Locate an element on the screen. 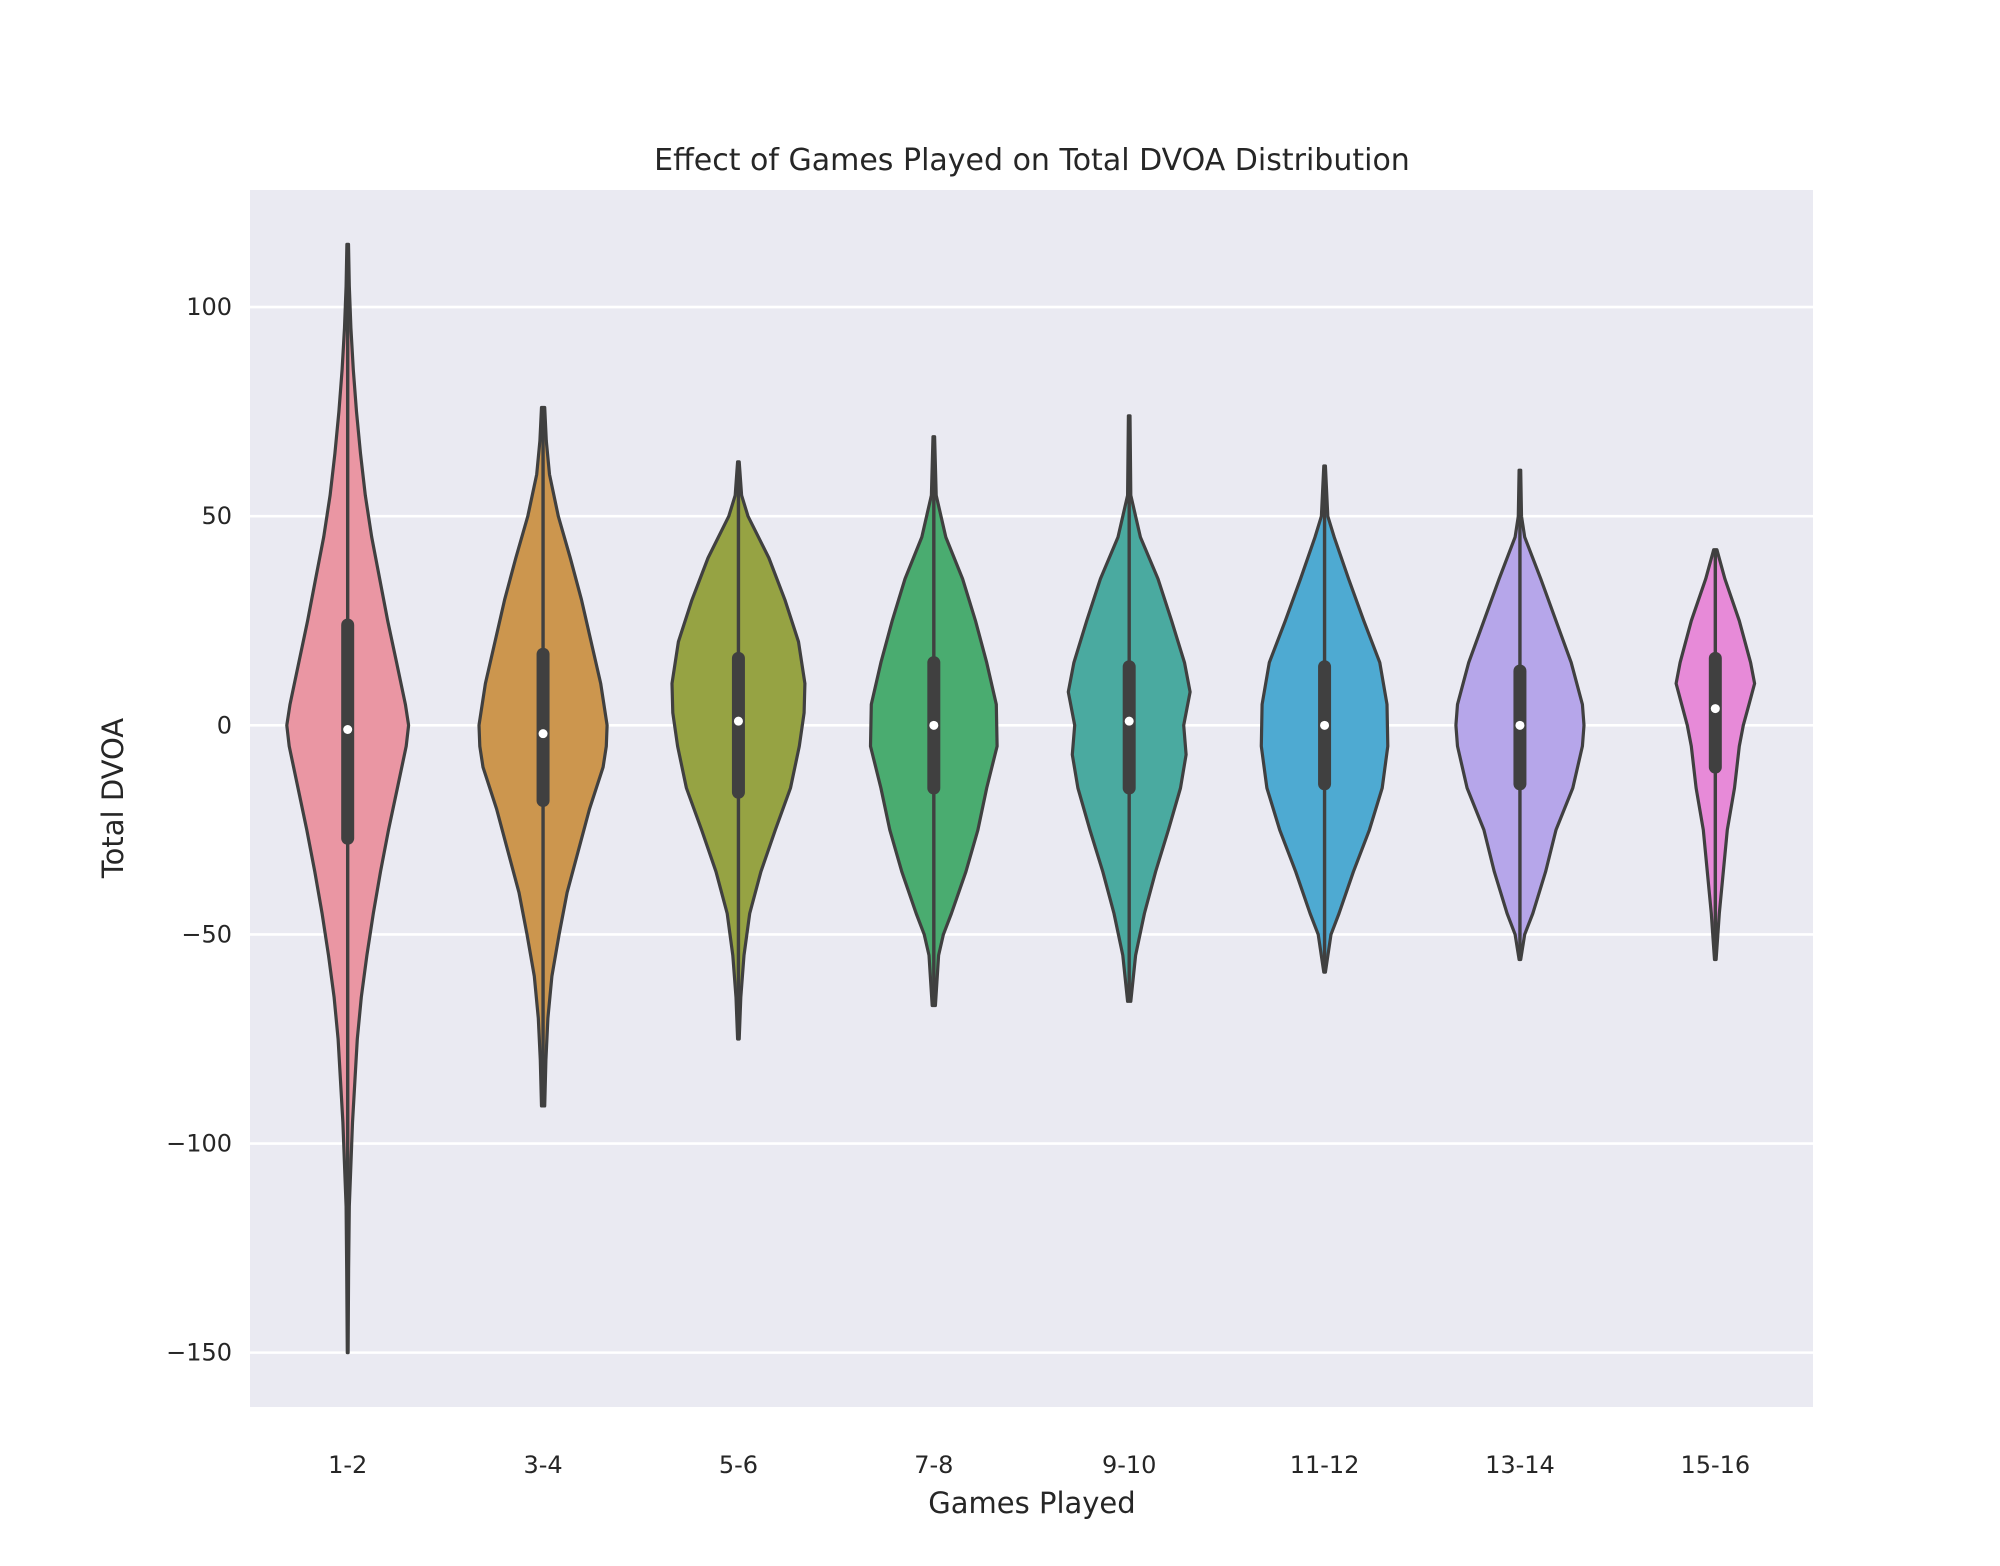  x-tick-label: 5-6 is located at coordinates (738, 1465).